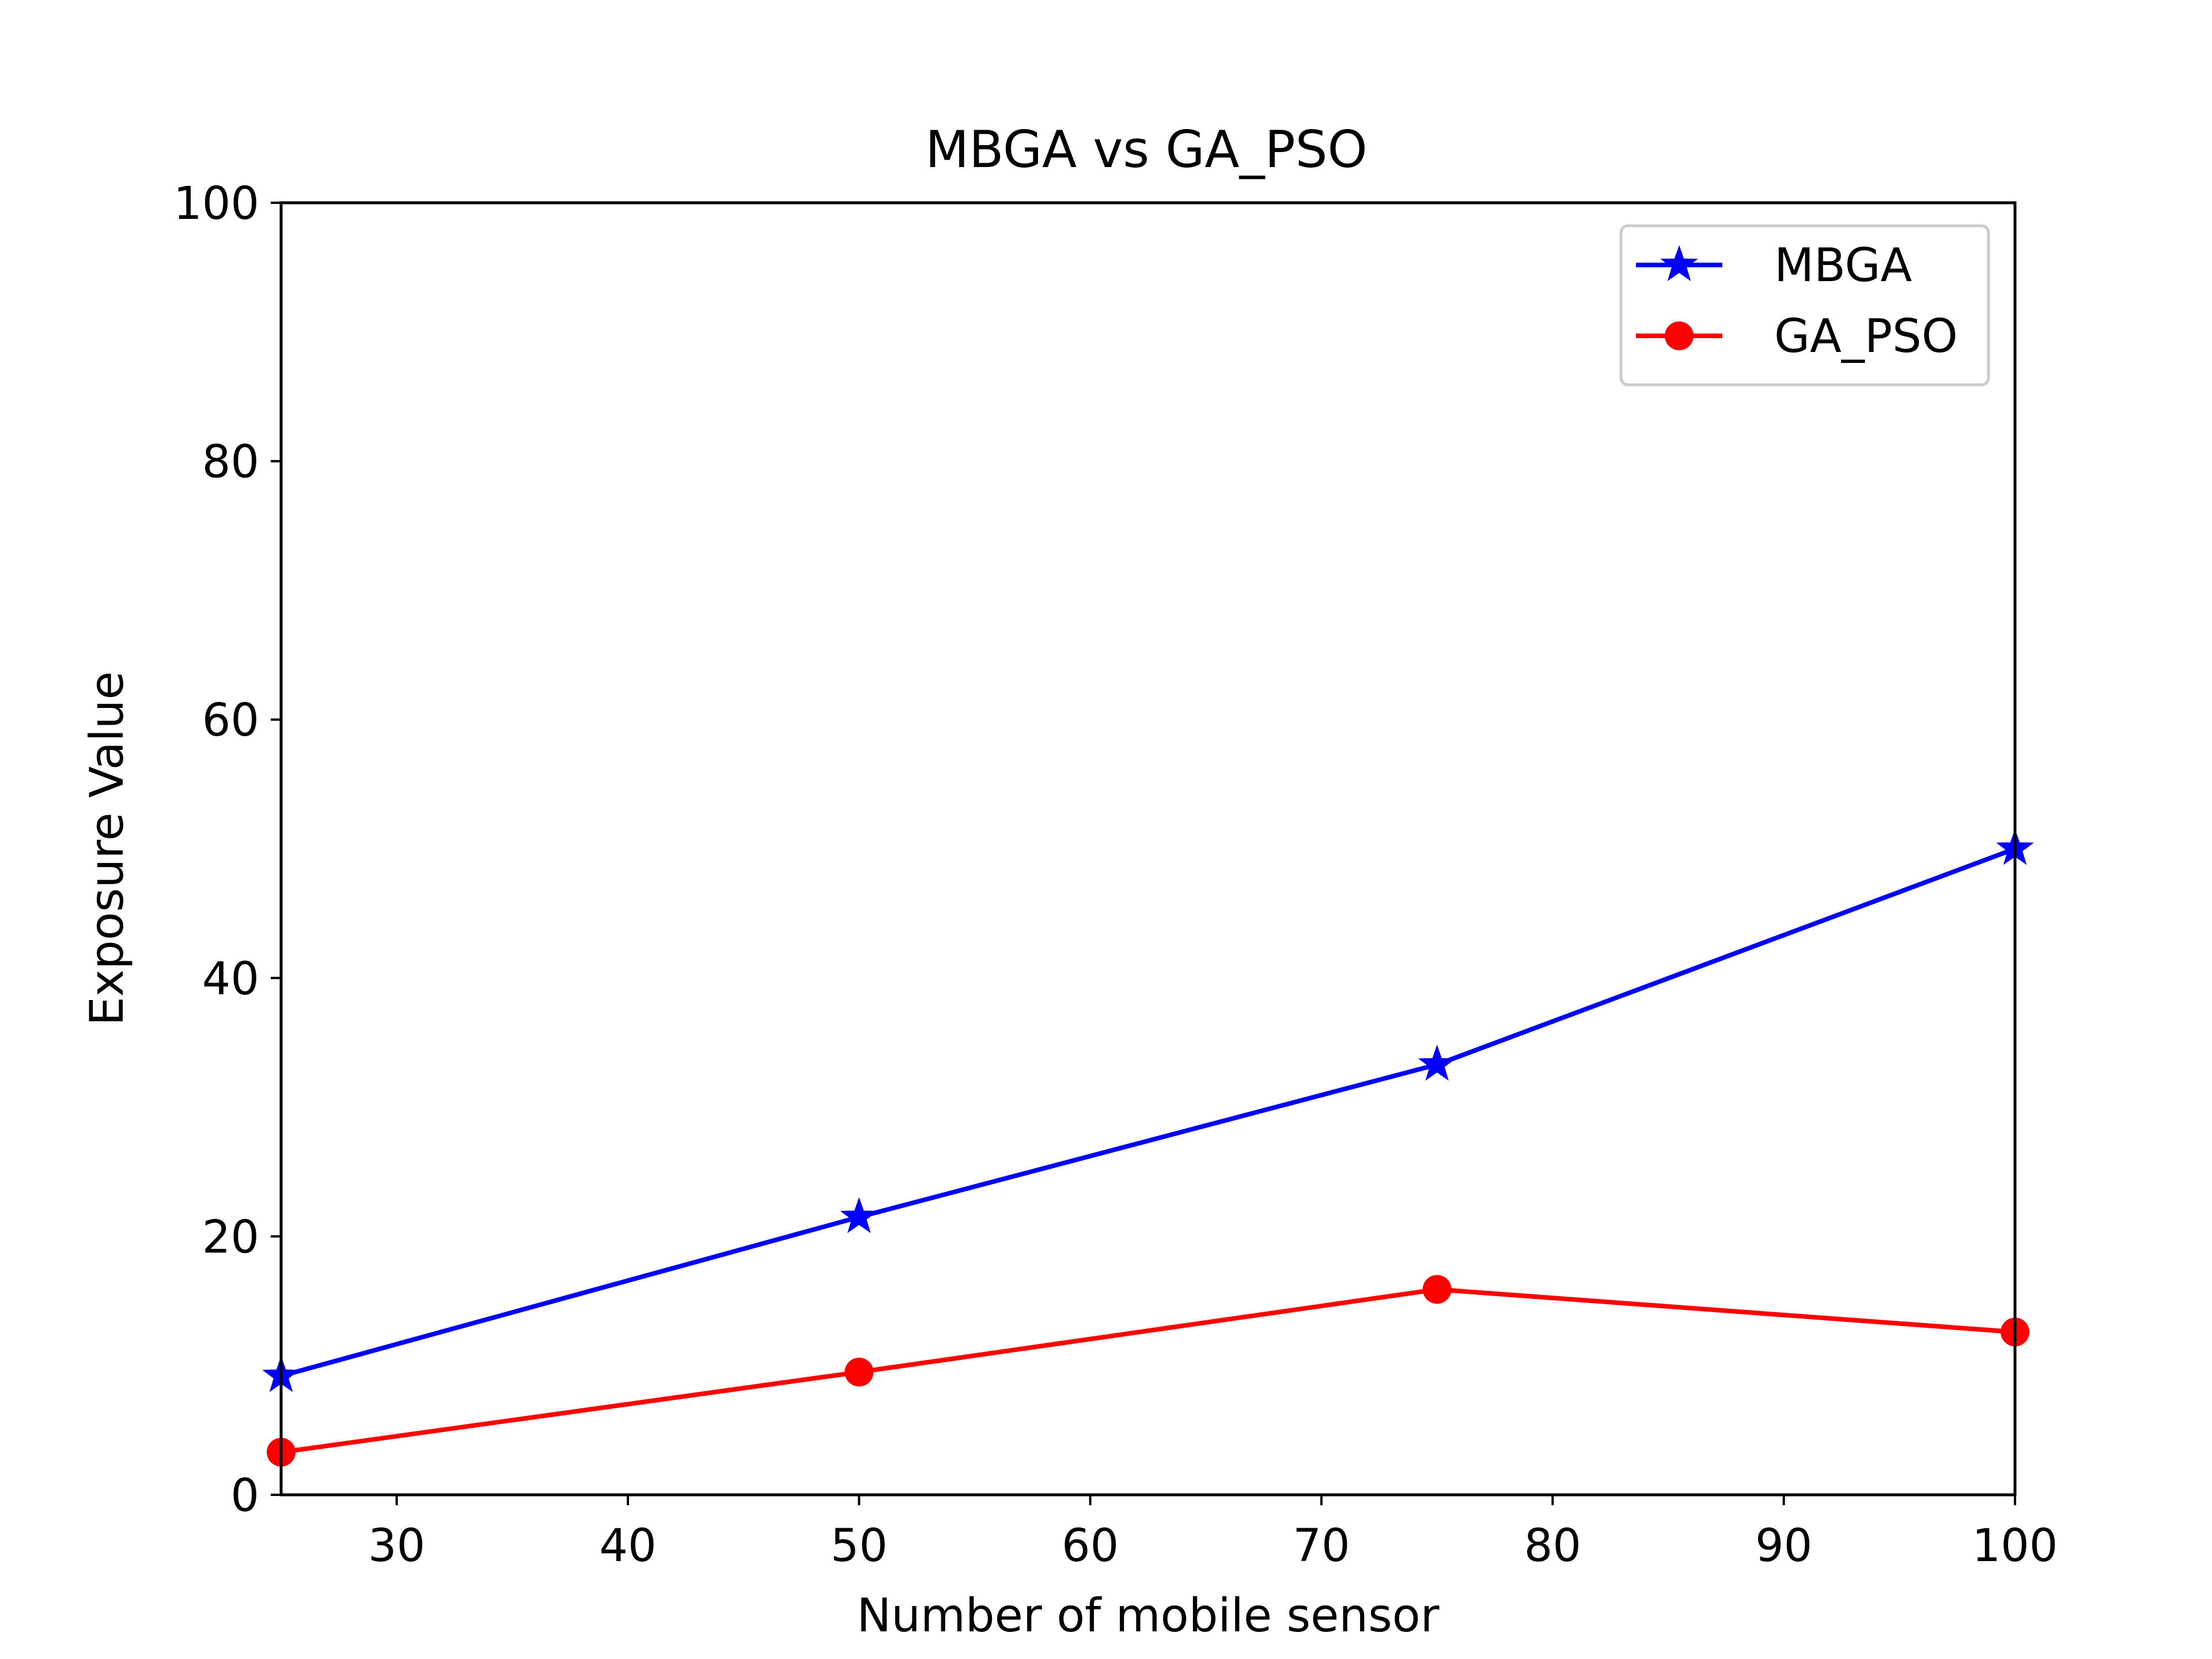 The height and width of the screenshot is (1659, 2212). Describe the element at coordinates (1679, 263) in the screenshot. I see `legend-marker-mbga` at that location.